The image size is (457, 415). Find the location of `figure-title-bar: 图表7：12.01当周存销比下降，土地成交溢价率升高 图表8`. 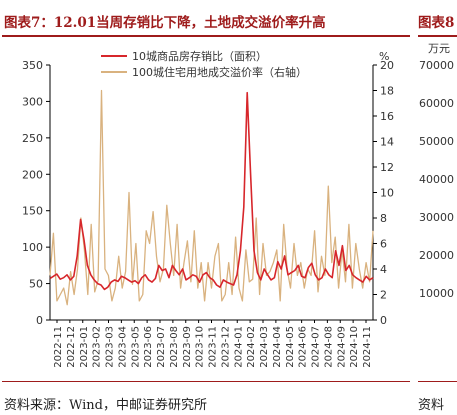

figure-title-bar: 图表7：12.01当周存销比下降，土地成交溢价率升高 图表8 is located at coordinates (228, 19).